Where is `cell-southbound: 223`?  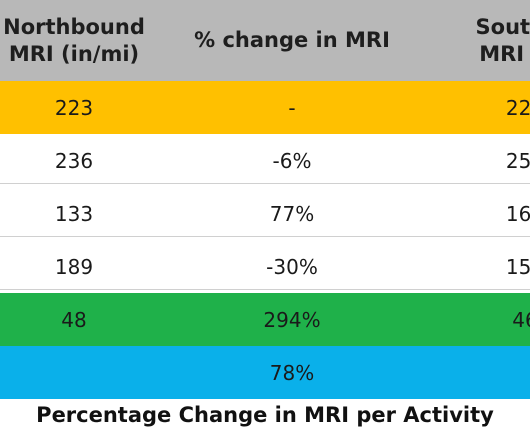
cell-southbound: 223 is located at coordinates (517, 107).